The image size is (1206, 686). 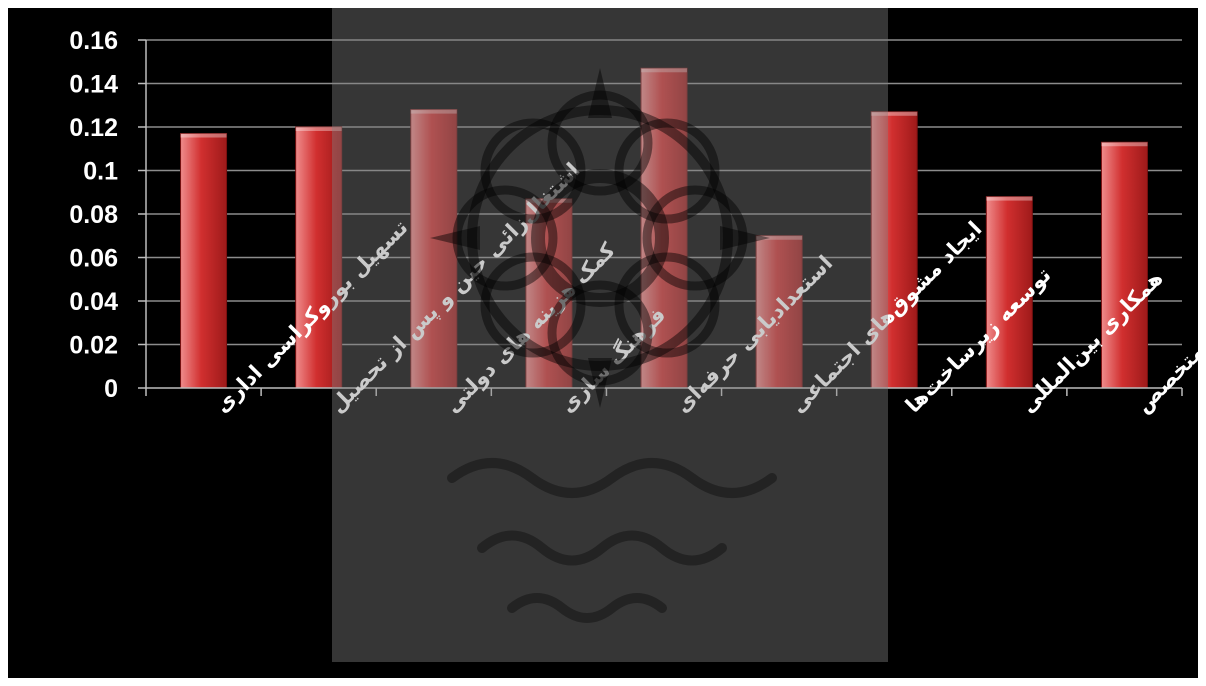 What do you see at coordinates (100, 172) in the screenshot?
I see `y-tick-label: 0.1` at bounding box center [100, 172].